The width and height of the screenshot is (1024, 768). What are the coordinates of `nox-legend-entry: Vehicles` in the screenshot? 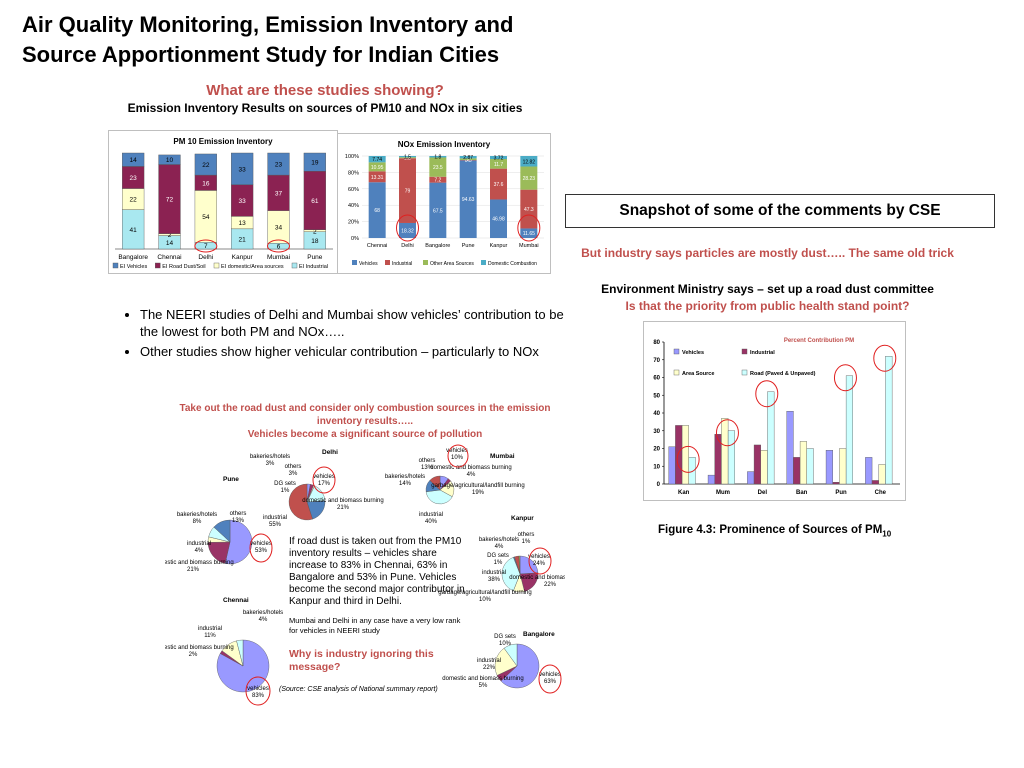 It's located at (368, 264).